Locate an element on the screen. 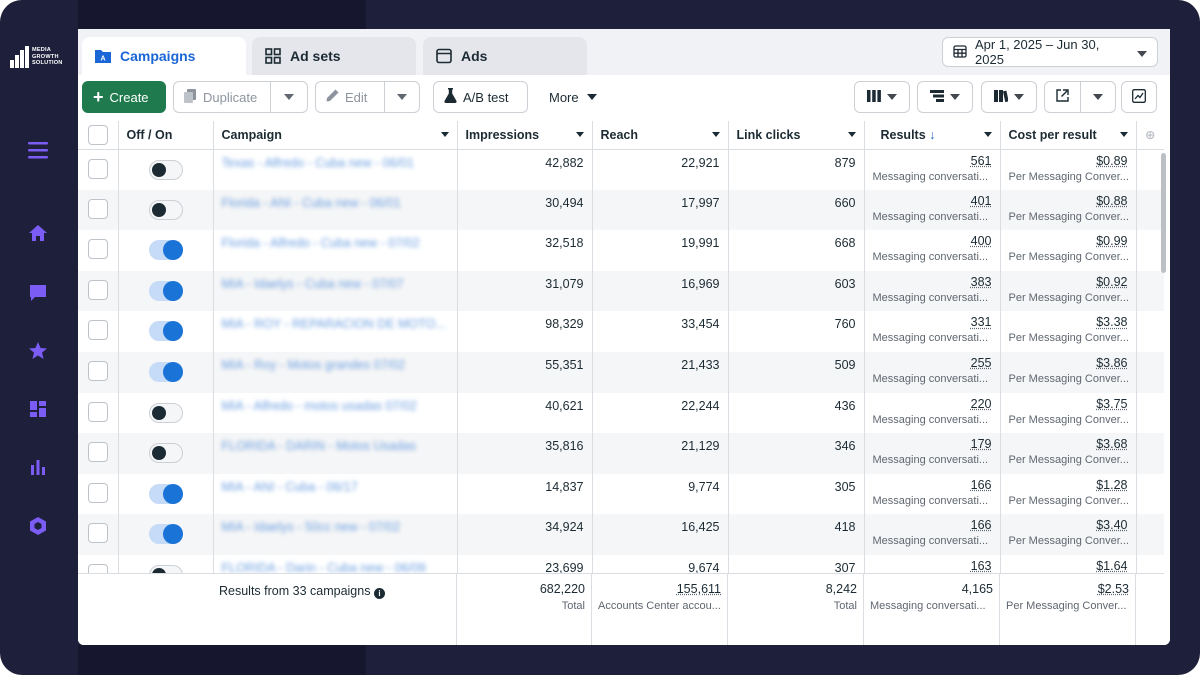 This screenshot has width=1200, height=675. charts-button is located at coordinates (1139, 97).